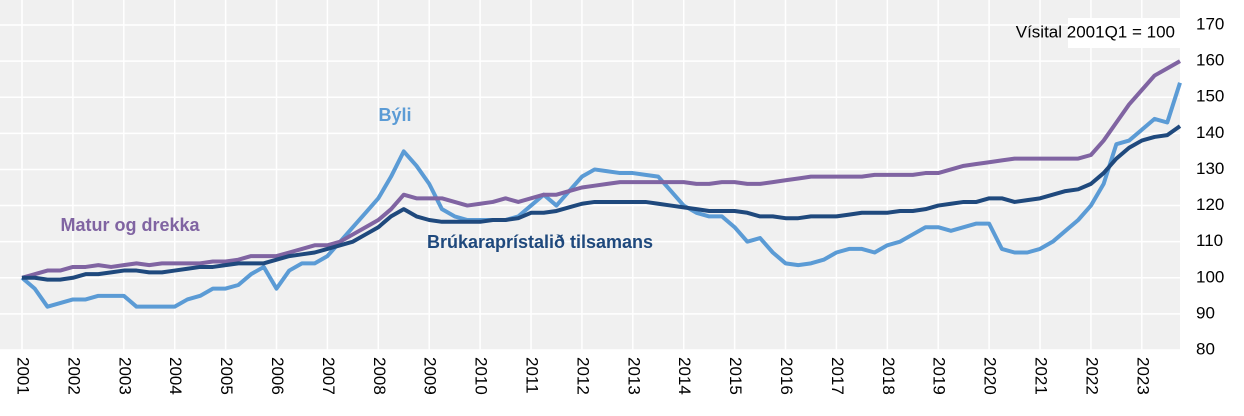 Image resolution: width=1244 pixels, height=416 pixels. What do you see at coordinates (540, 242) in the screenshot?
I see `series-label: Brúkaraprístalið tilsamans` at bounding box center [540, 242].